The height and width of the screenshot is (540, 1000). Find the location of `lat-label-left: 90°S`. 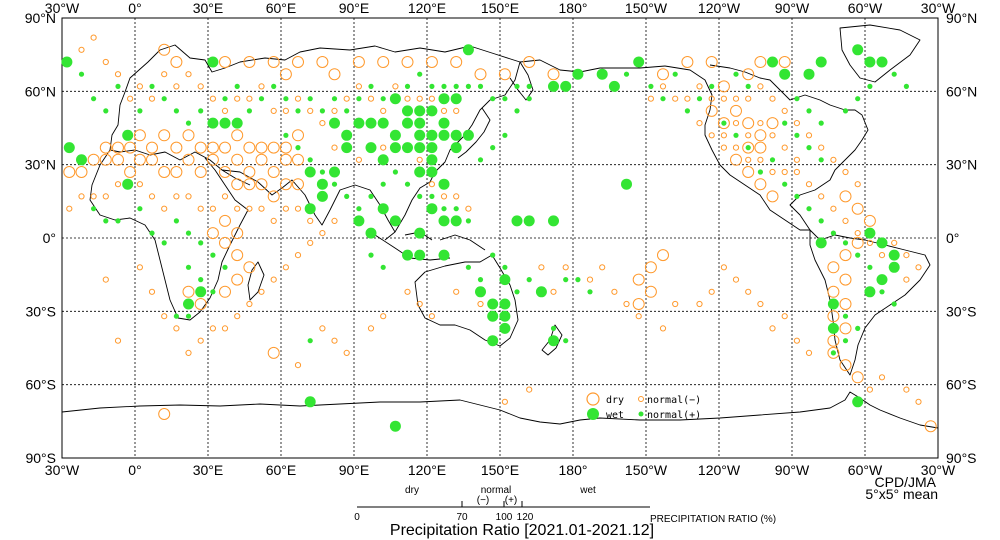

lat-label-left: 90°S is located at coordinates (40, 458).